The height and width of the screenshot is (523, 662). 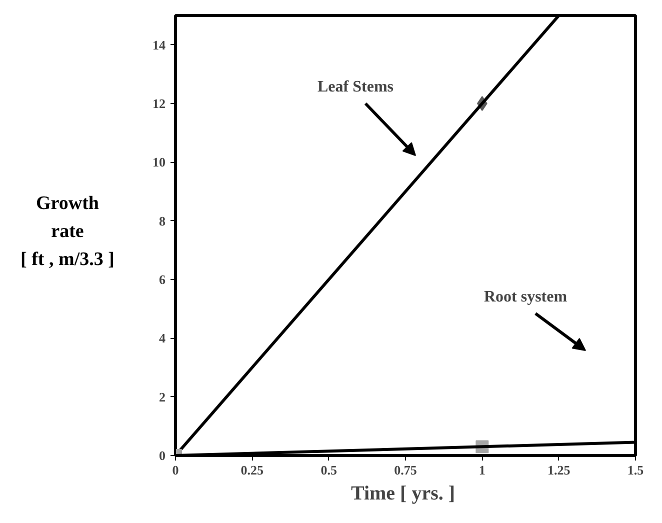 I want to click on y-tick-label: 14, so click(x=159, y=44).